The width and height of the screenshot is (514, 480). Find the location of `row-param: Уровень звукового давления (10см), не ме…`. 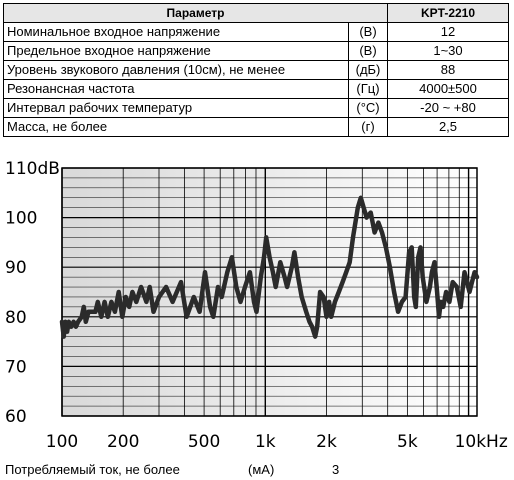

row-param: Уровень звукового давления (10см), не ме… is located at coordinates (176, 70).